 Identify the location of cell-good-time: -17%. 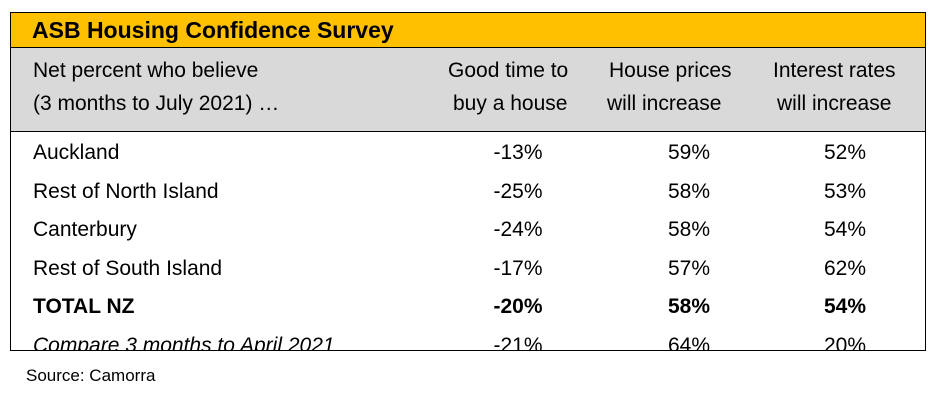
(518, 268).